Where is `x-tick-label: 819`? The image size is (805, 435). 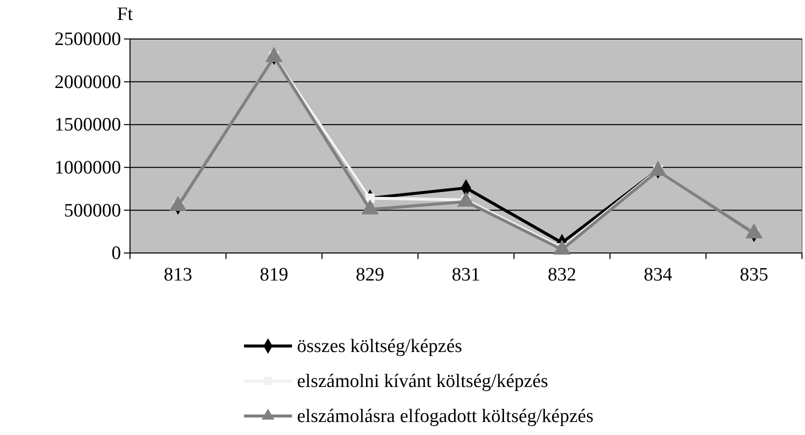 x-tick-label: 819 is located at coordinates (274, 275).